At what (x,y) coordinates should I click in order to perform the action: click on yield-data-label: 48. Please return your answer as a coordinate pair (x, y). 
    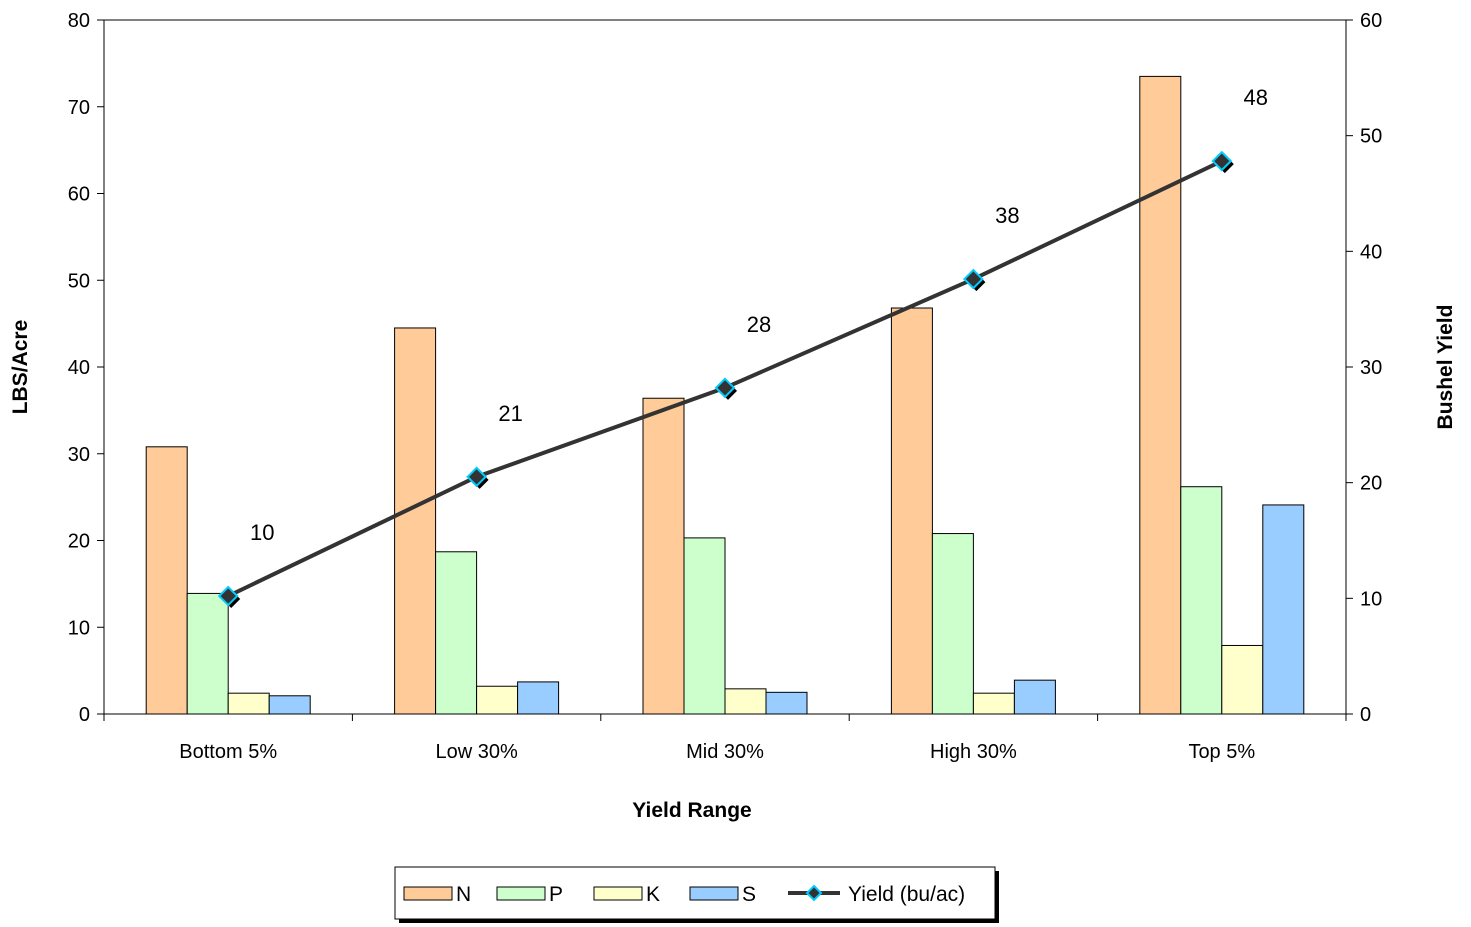
    Looking at the image, I should click on (1256, 97).